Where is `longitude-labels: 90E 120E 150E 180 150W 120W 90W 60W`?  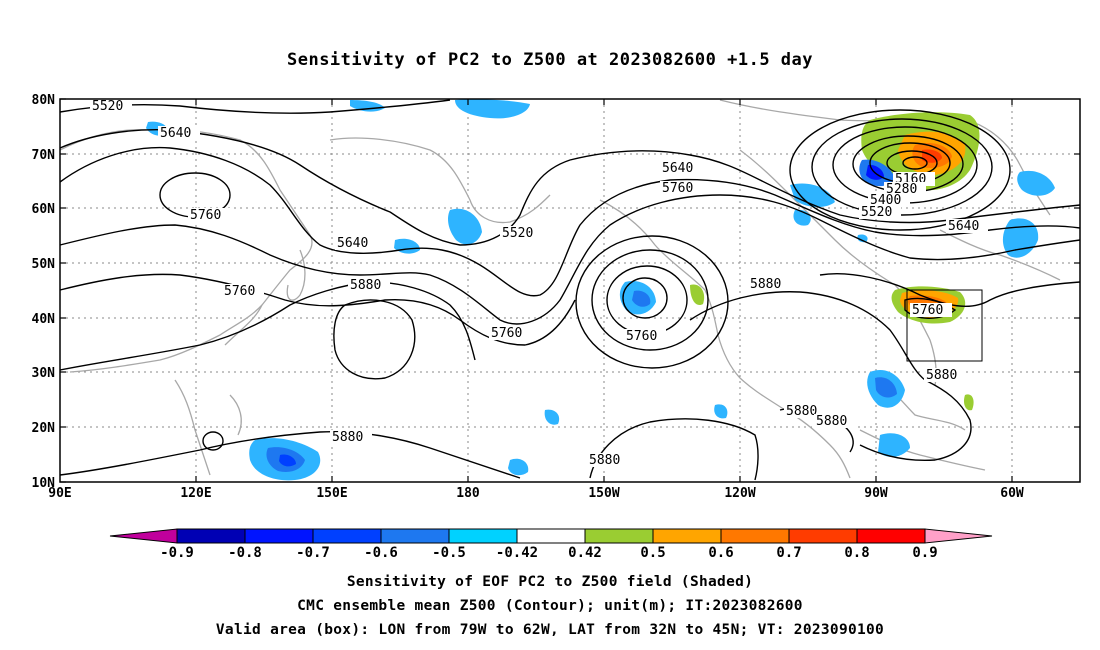 longitude-labels: 90E 120E 150E 180 150W 120W 90W 60W is located at coordinates (536, 493).